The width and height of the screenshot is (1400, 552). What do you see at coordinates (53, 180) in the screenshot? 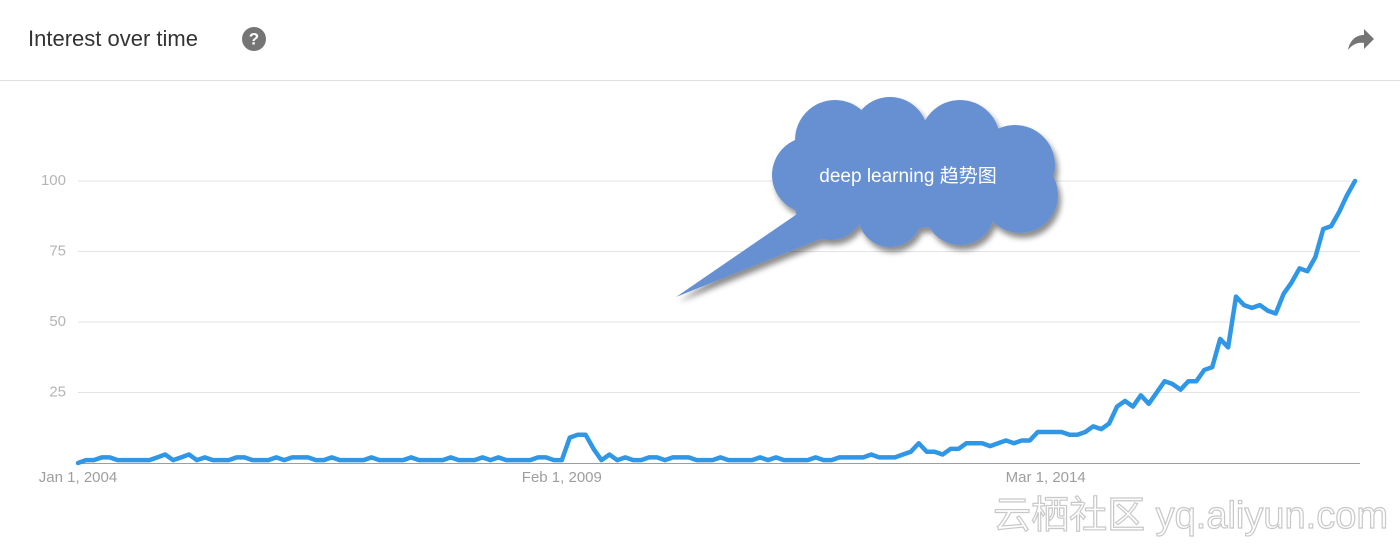
I see `y-tick-label: 100` at bounding box center [53, 180].